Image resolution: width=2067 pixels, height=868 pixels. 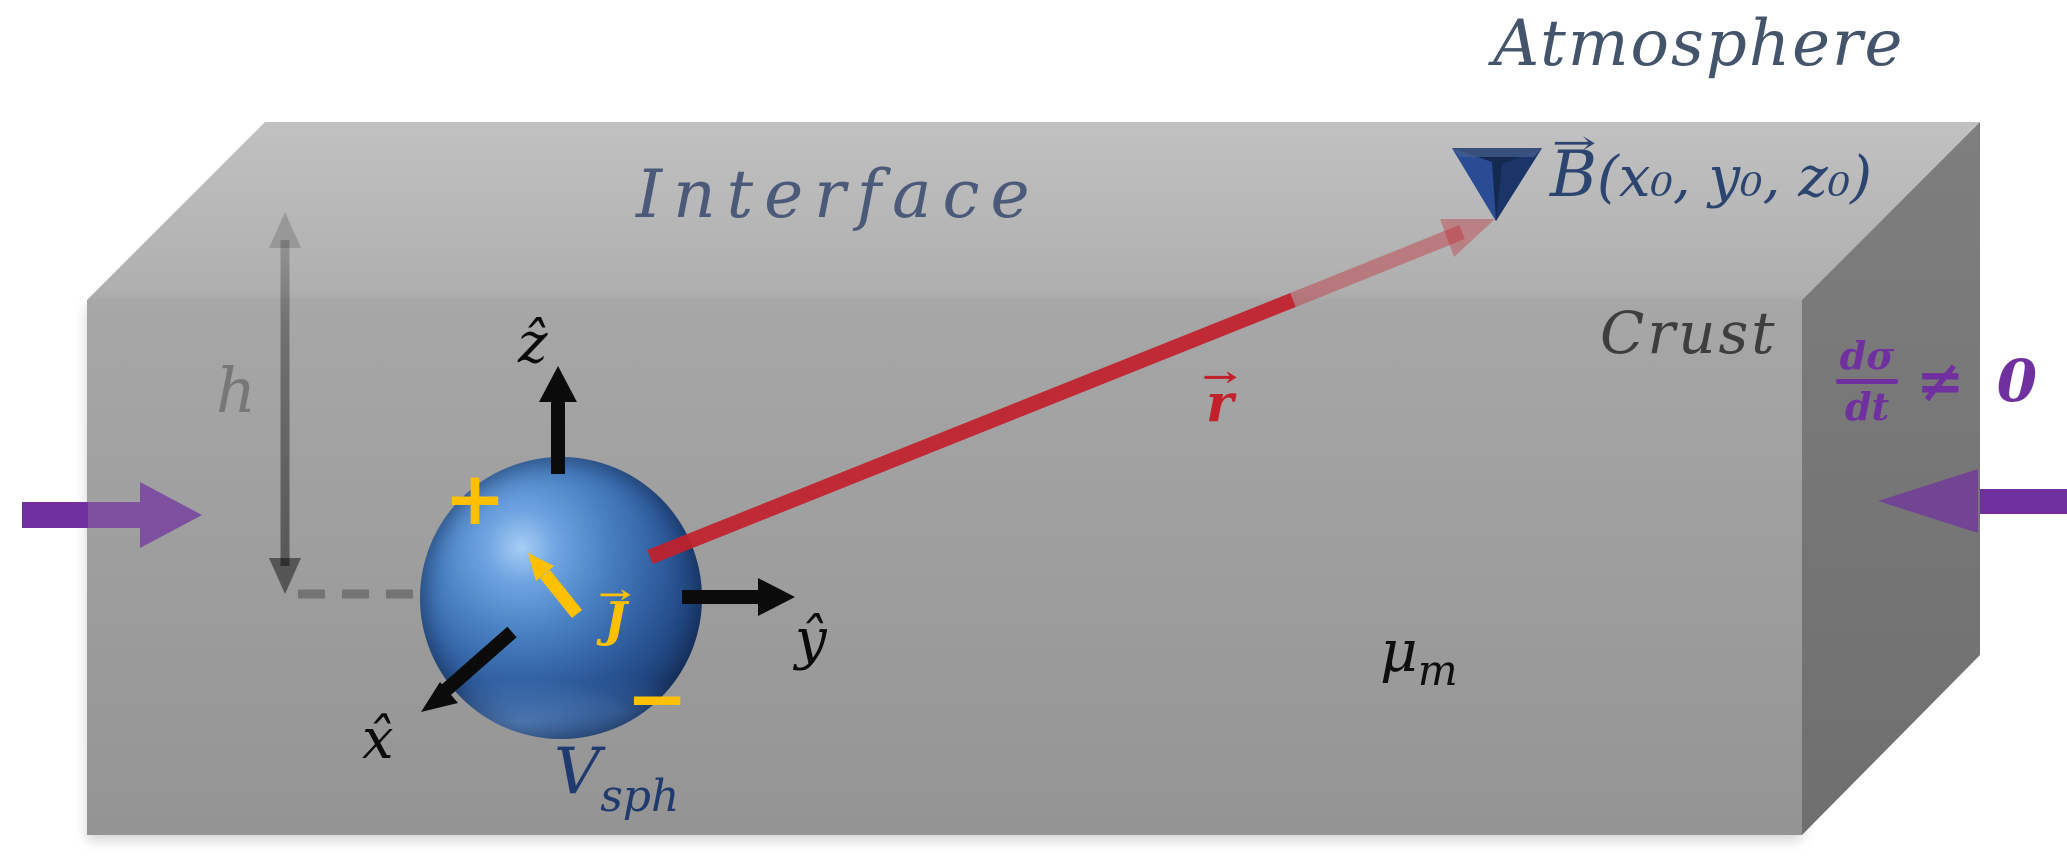 I want to click on z-axis-arrow, so click(x=558, y=420).